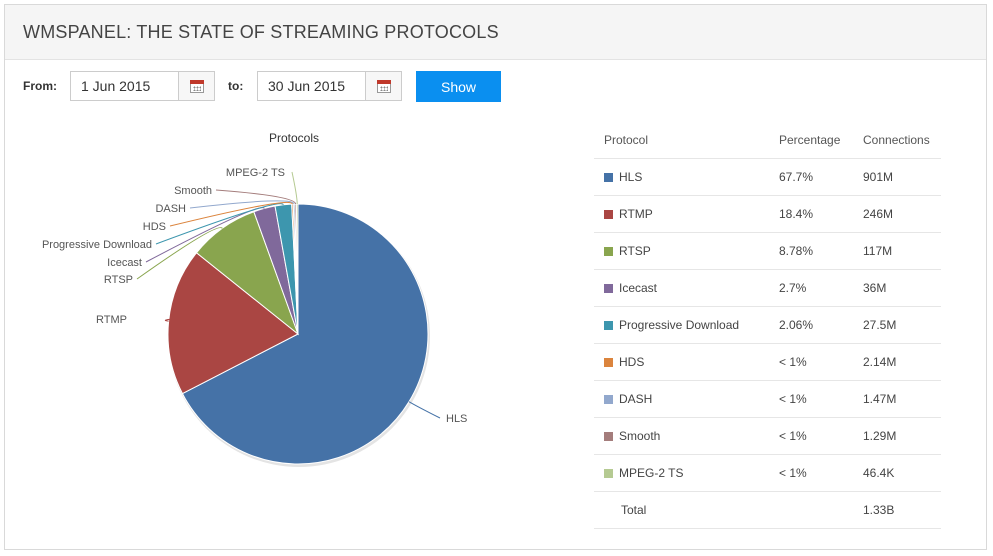 This screenshot has width=993, height=556. I want to click on connections-cell: 36M, so click(897, 288).